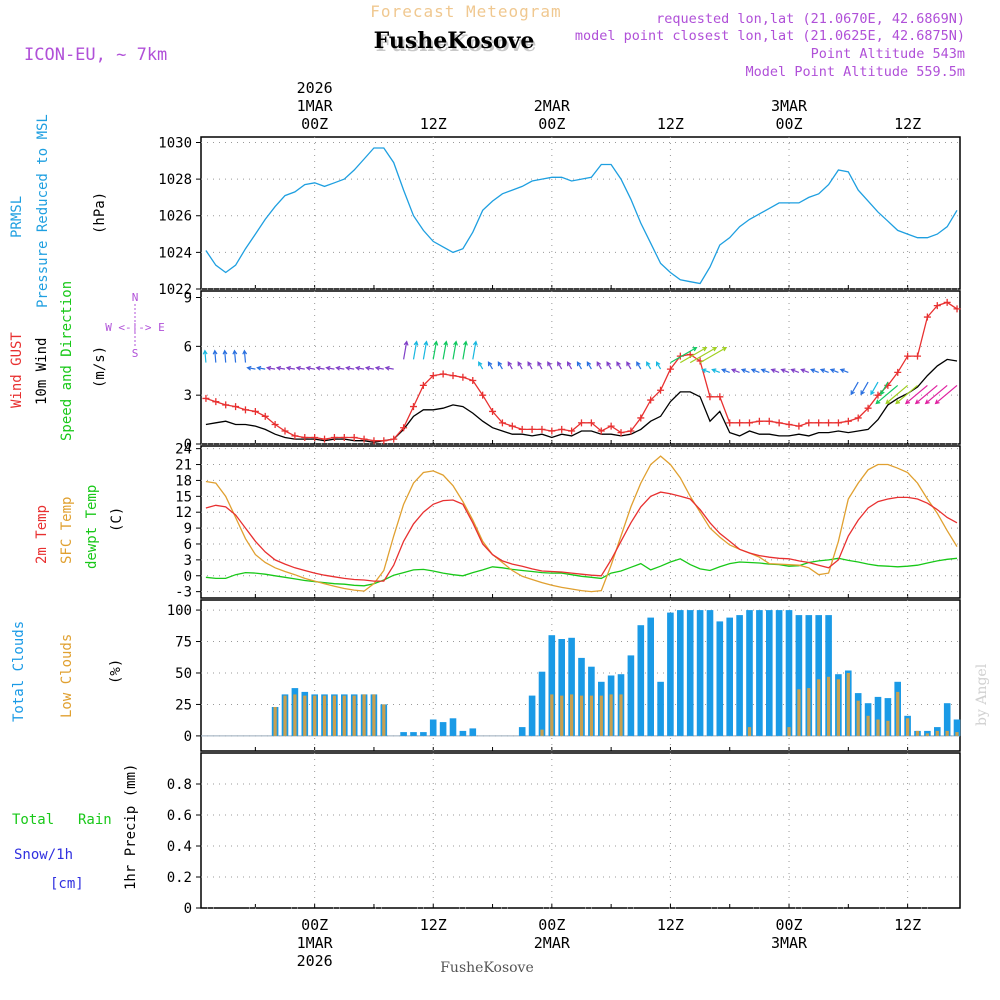 This screenshot has height=1000, width=1000. Describe the element at coordinates (79, 527) in the screenshot. I see `temp-labels: 2m Temp SFC Temp dewpt Temp (C)` at that location.